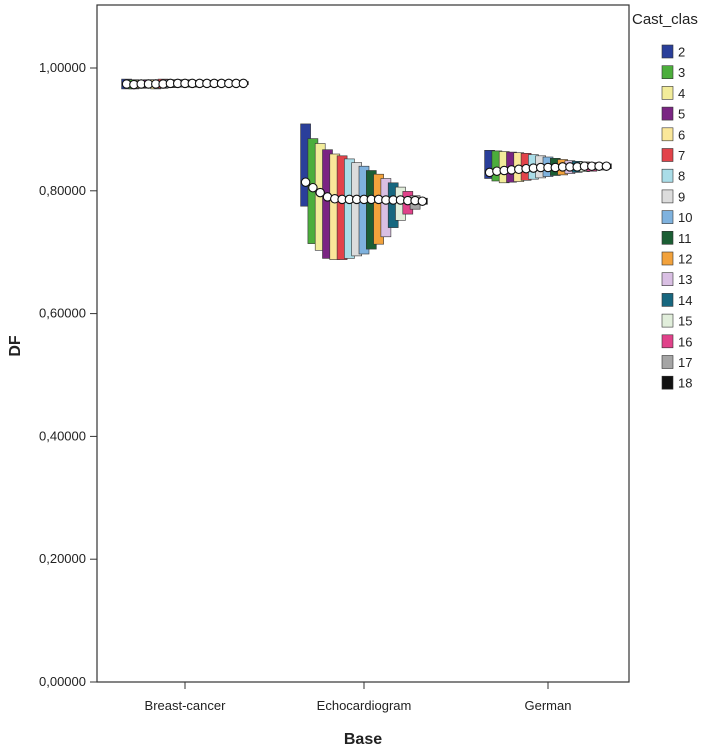  I want to click on legend-label-3: 3, so click(681, 72).